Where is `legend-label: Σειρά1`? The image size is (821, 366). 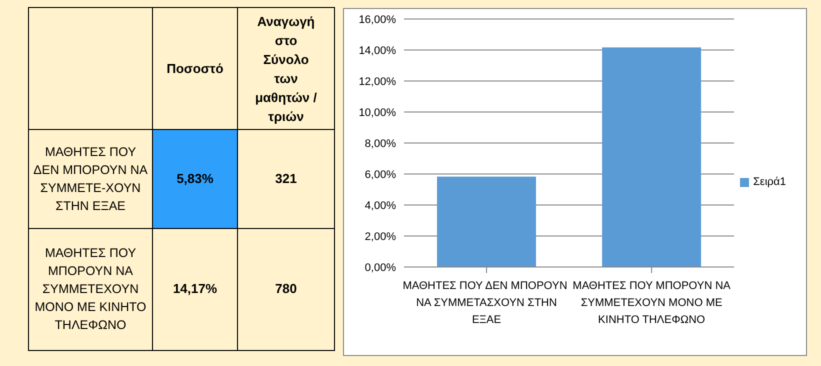 legend-label: Σειρά1 is located at coordinates (769, 182).